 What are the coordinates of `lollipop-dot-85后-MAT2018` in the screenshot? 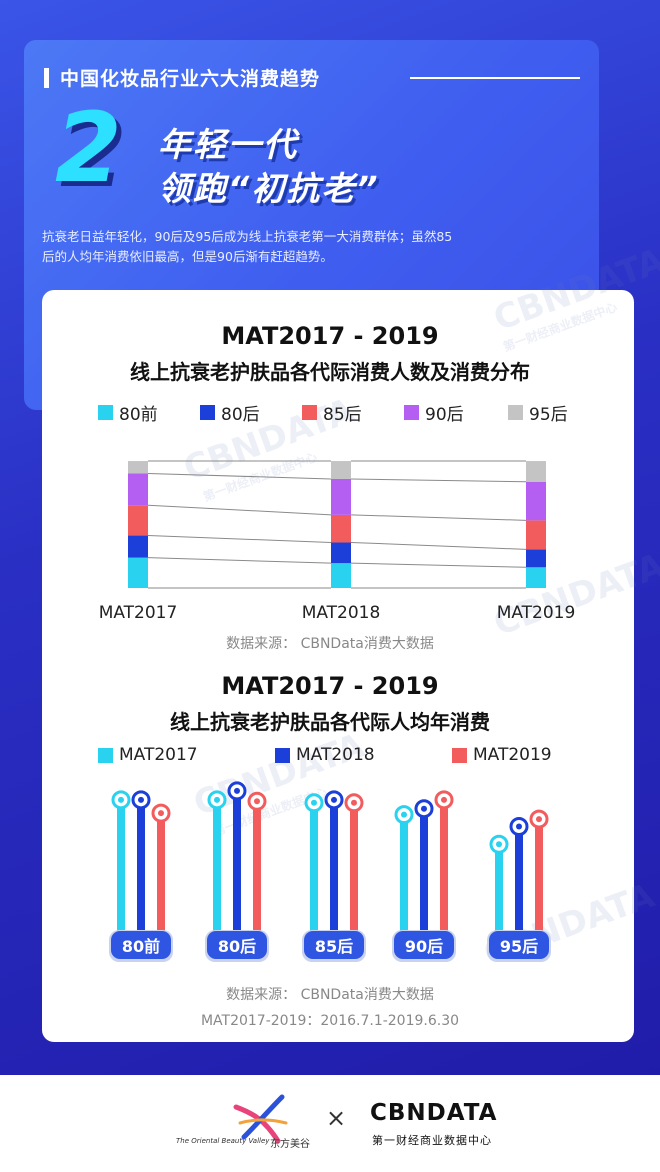 It's located at (334, 799).